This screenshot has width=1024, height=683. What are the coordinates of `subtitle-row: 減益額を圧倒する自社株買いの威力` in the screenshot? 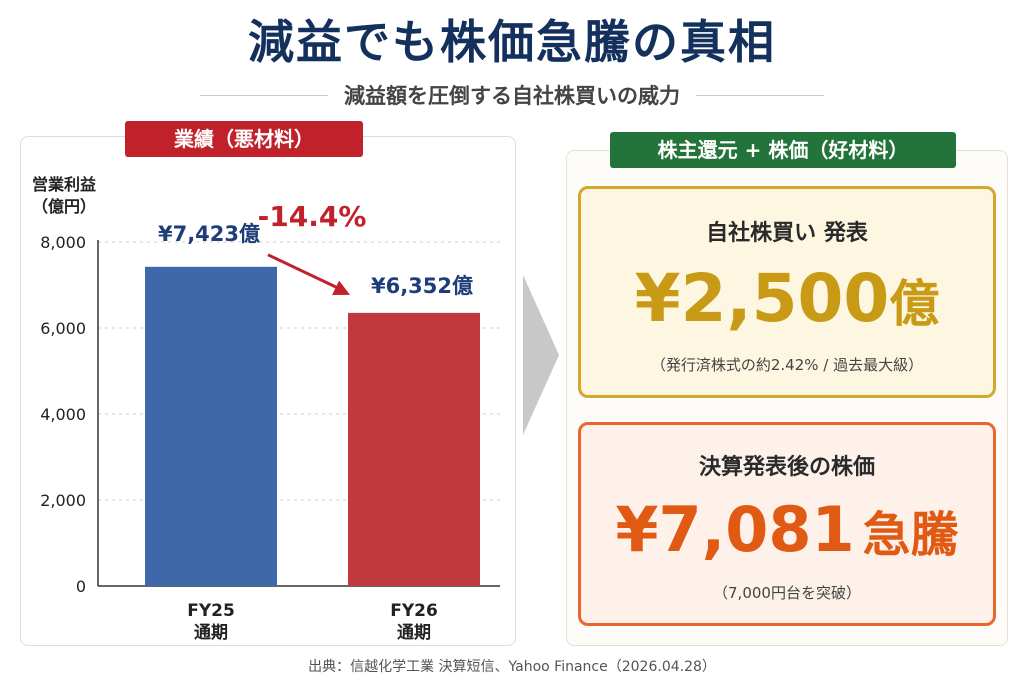 It's located at (512, 95).